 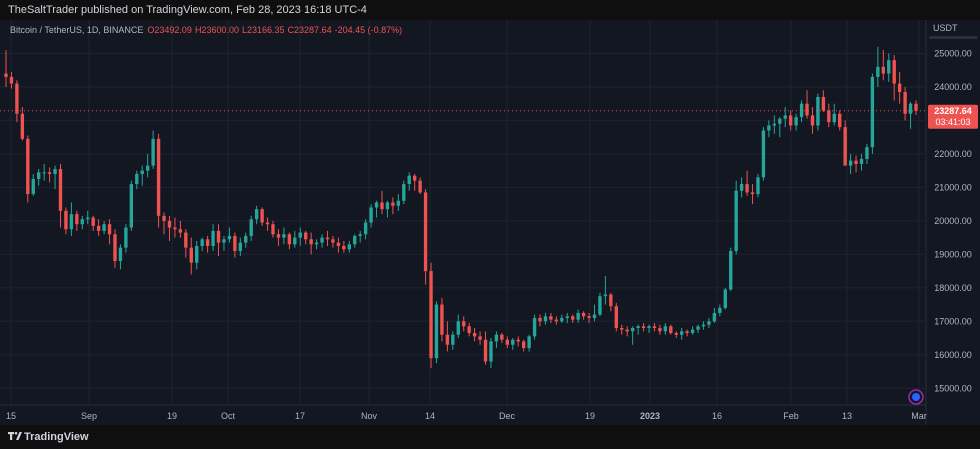 What do you see at coordinates (953, 37) in the screenshot?
I see `axis-handle` at bounding box center [953, 37].